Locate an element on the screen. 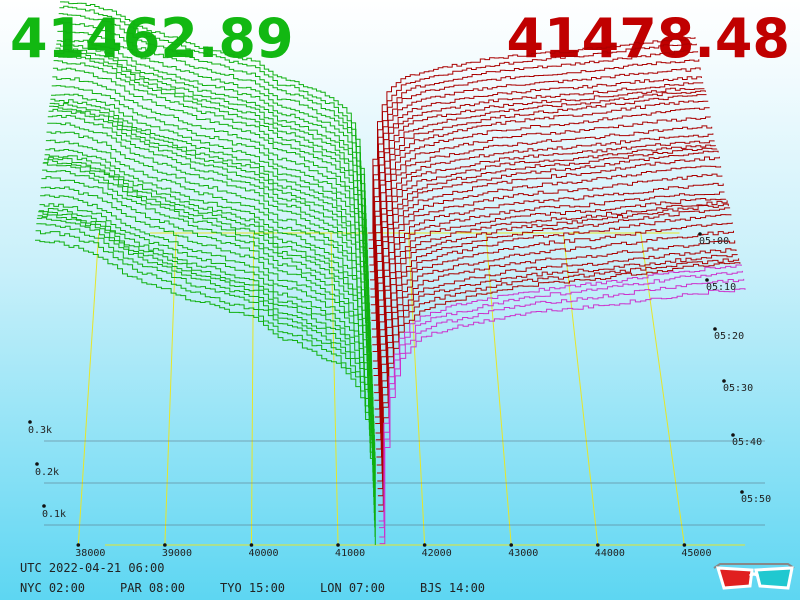 This screenshot has height=600, width=800. z-tick-label: 0.3k is located at coordinates (40, 430).